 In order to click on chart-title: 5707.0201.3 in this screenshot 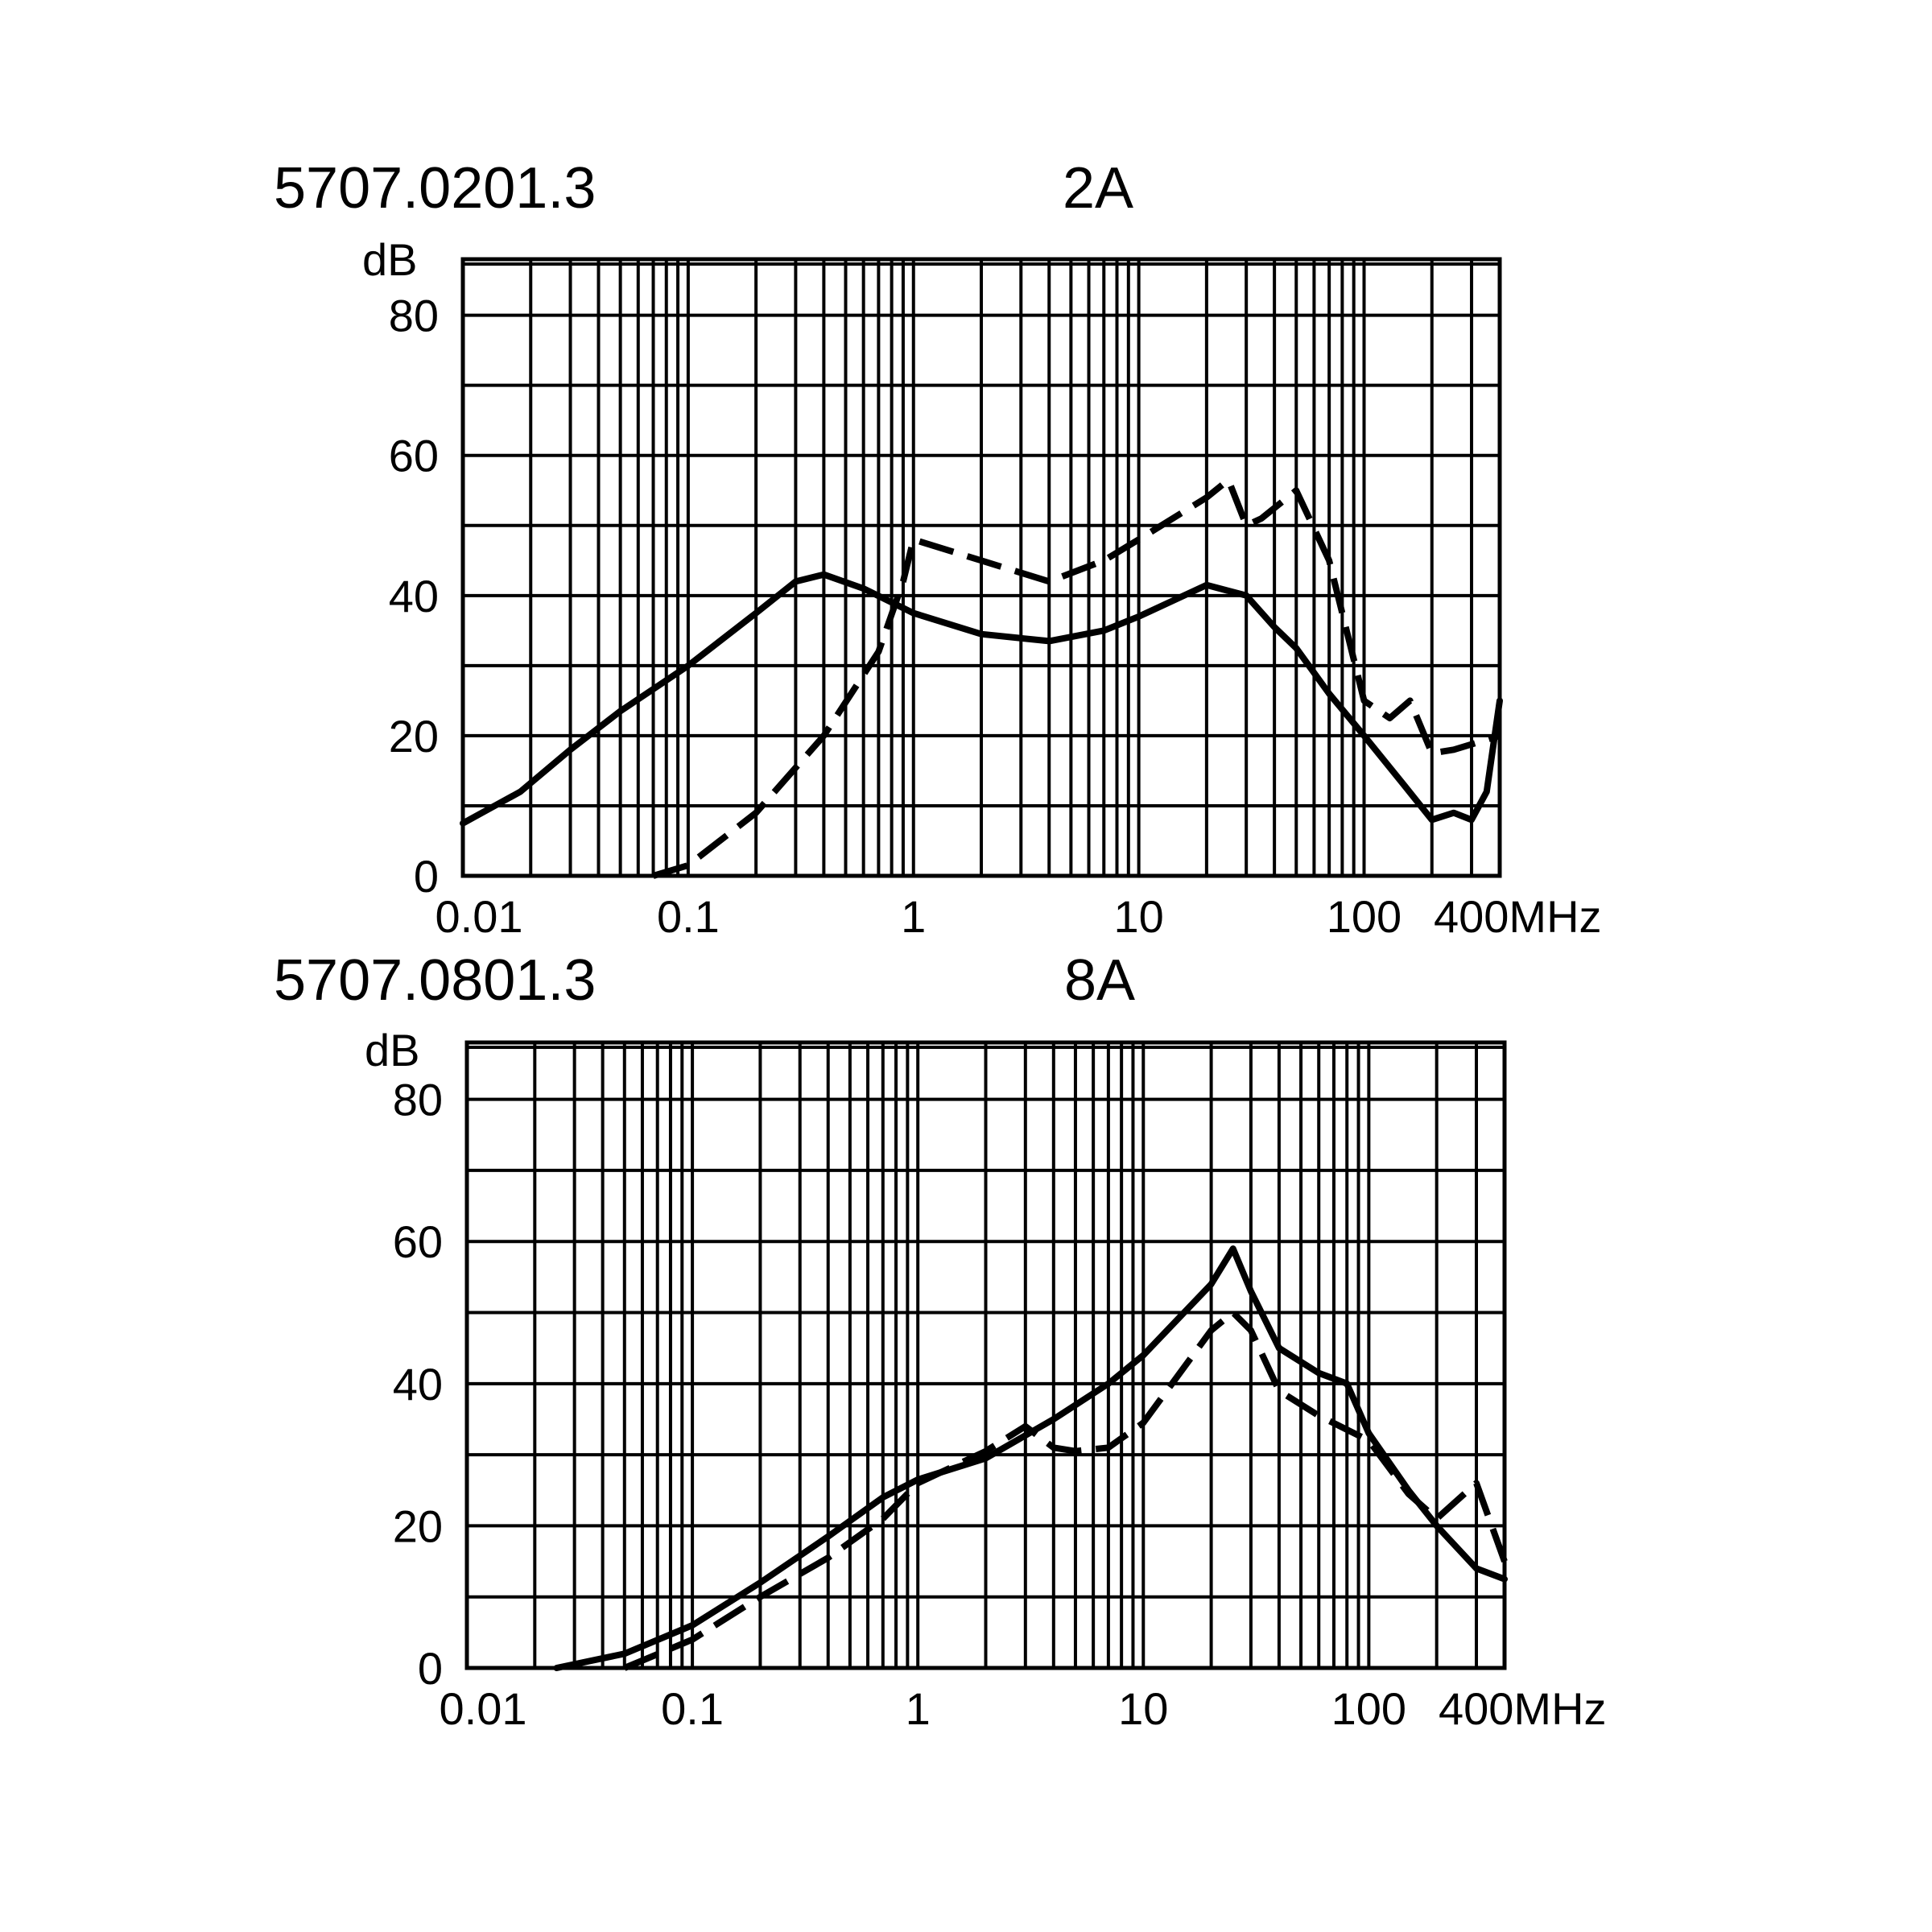, I will do `click(435, 188)`.